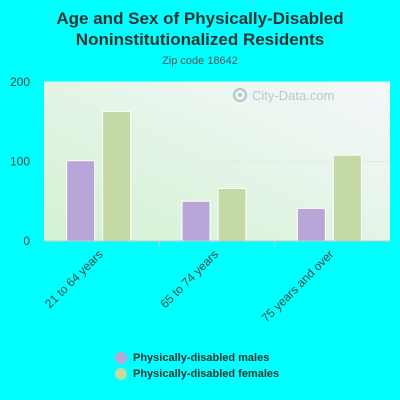 The image size is (400, 400). Describe the element at coordinates (200, 18) in the screenshot. I see `chart-title-line1: Age and Sex of Physically-Disabled` at that location.